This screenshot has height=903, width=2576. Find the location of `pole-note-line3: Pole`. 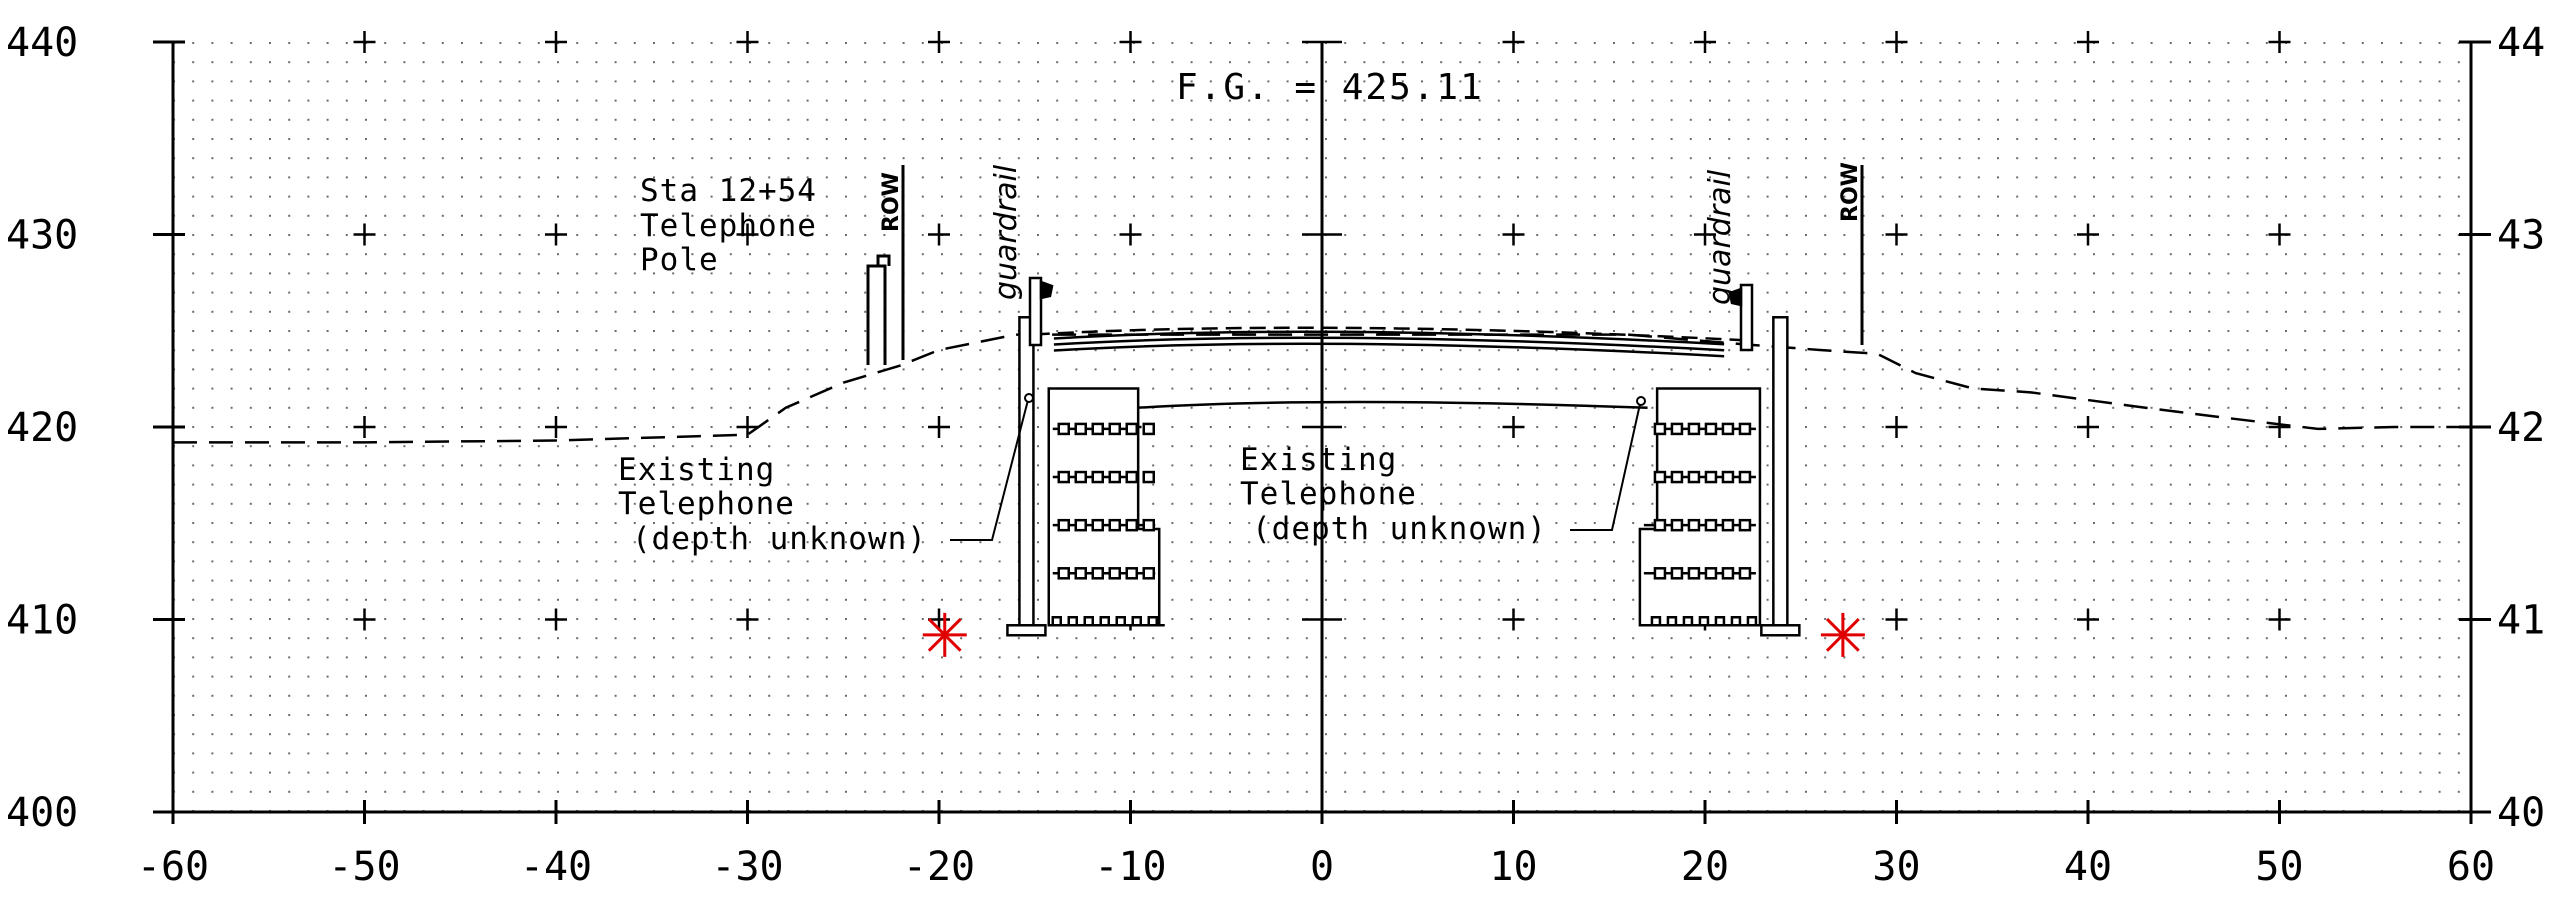

pole-note-line3: Pole is located at coordinates (679, 260).